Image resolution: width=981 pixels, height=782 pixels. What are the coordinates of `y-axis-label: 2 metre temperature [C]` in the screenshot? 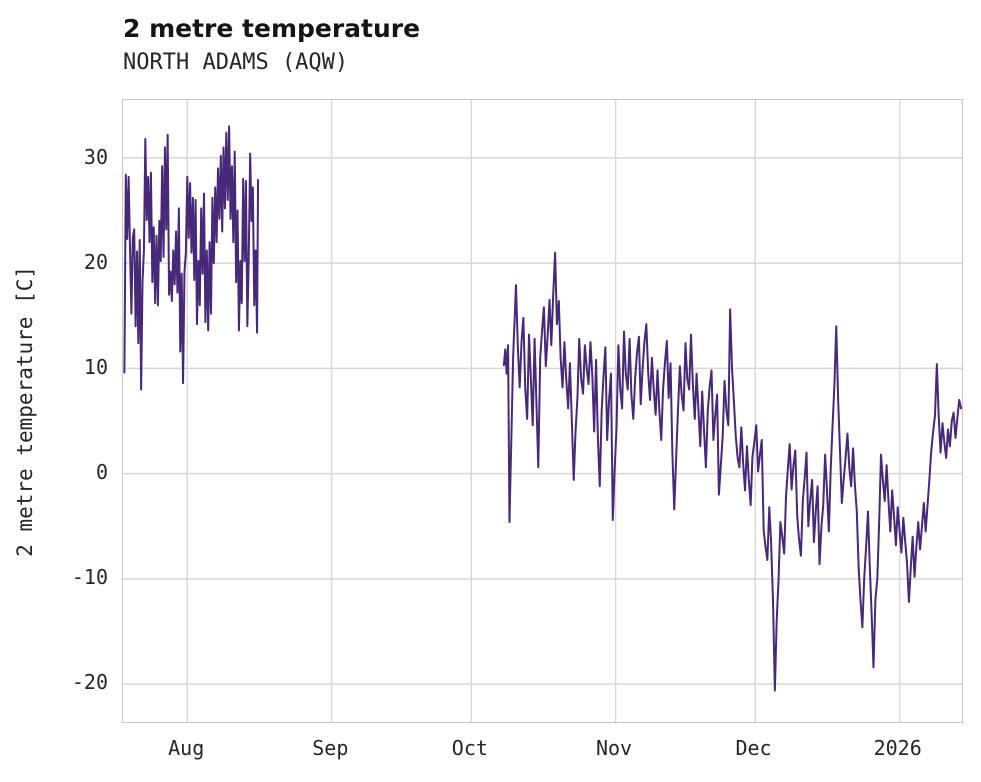 It's located at (25, 411).